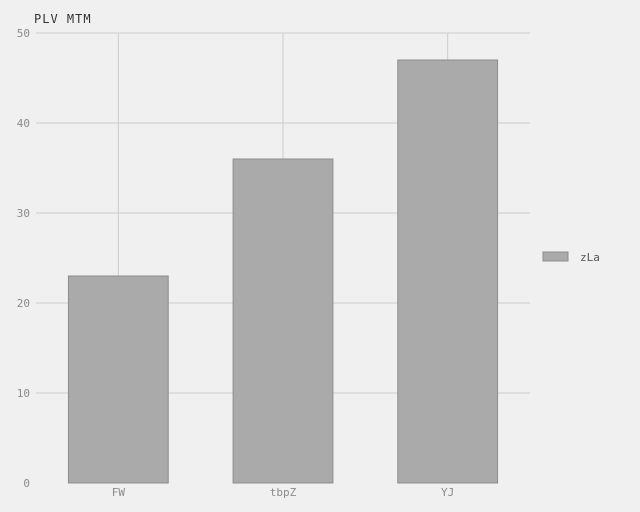 The height and width of the screenshot is (512, 640). I want to click on legend-swatch, so click(555, 256).